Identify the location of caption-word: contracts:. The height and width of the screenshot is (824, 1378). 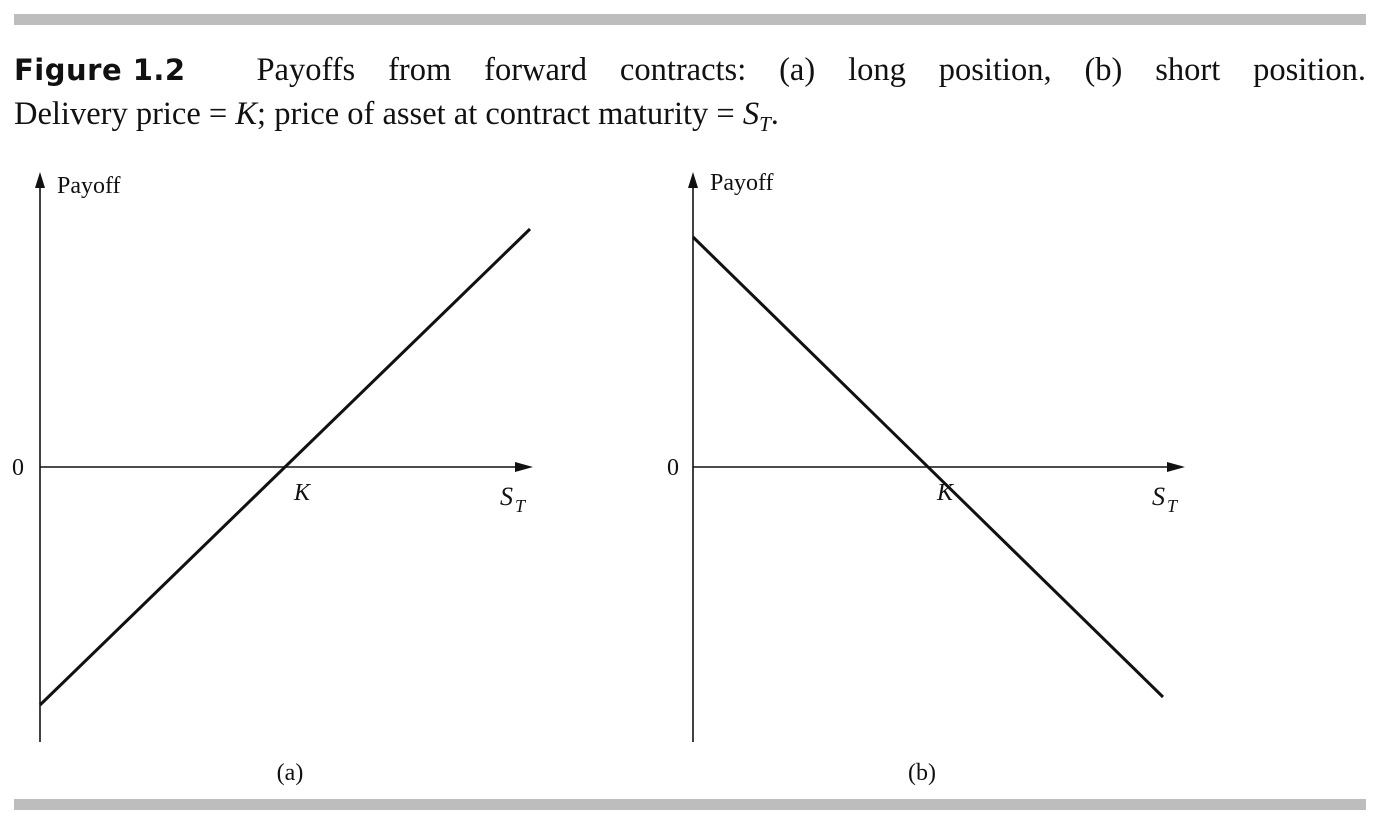
(683, 70).